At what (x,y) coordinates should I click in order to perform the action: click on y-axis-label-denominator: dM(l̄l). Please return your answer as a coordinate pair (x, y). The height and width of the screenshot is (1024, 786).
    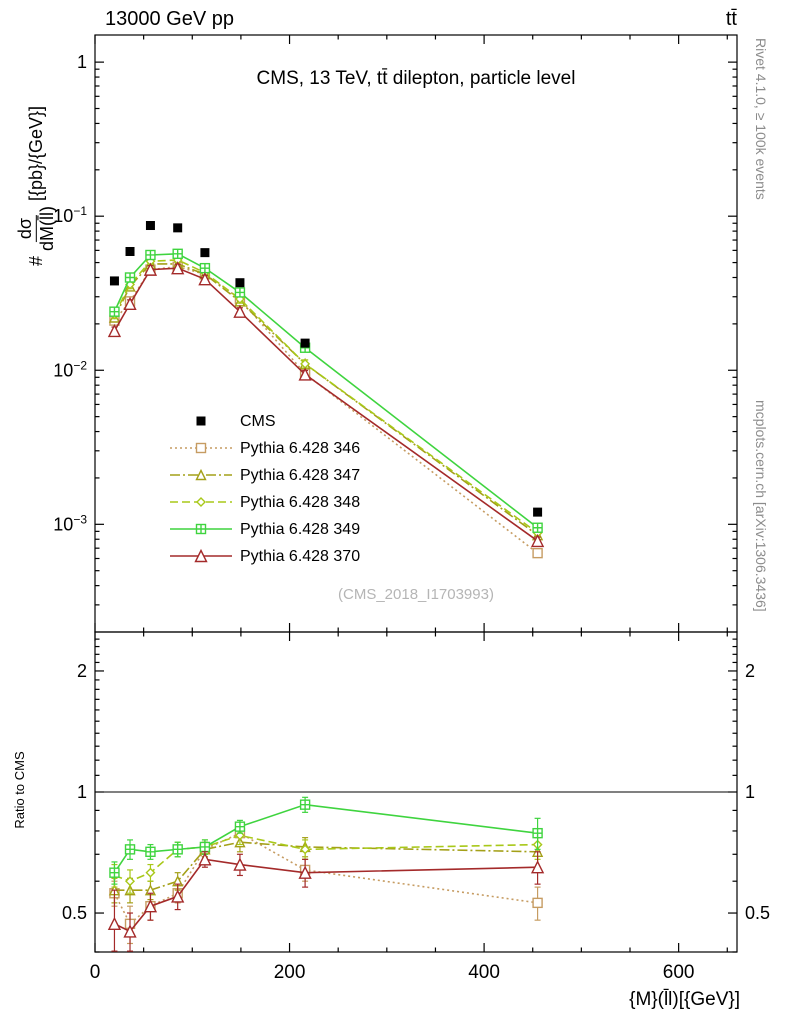
    Looking at the image, I should click on (46, 229).